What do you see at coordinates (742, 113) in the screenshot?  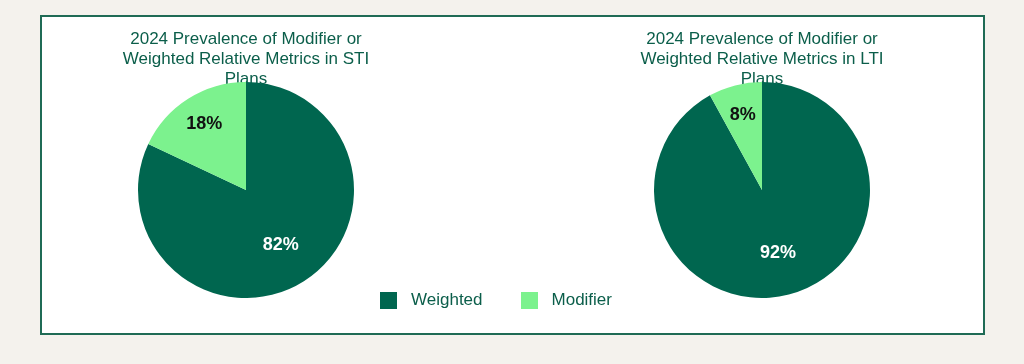 I see `data-label: 8%` at bounding box center [742, 113].